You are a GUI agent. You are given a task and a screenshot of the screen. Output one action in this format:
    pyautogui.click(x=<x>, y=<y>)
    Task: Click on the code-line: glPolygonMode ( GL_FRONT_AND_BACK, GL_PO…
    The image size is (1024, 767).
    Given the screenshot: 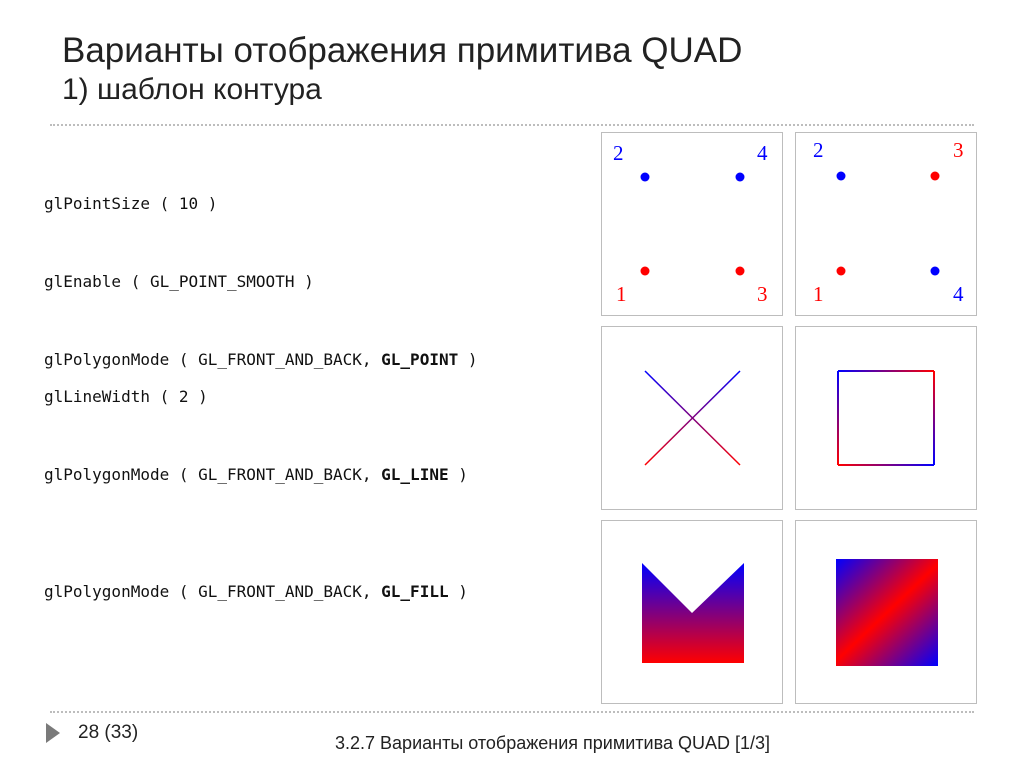 What is the action you would take?
    pyautogui.click(x=261, y=359)
    